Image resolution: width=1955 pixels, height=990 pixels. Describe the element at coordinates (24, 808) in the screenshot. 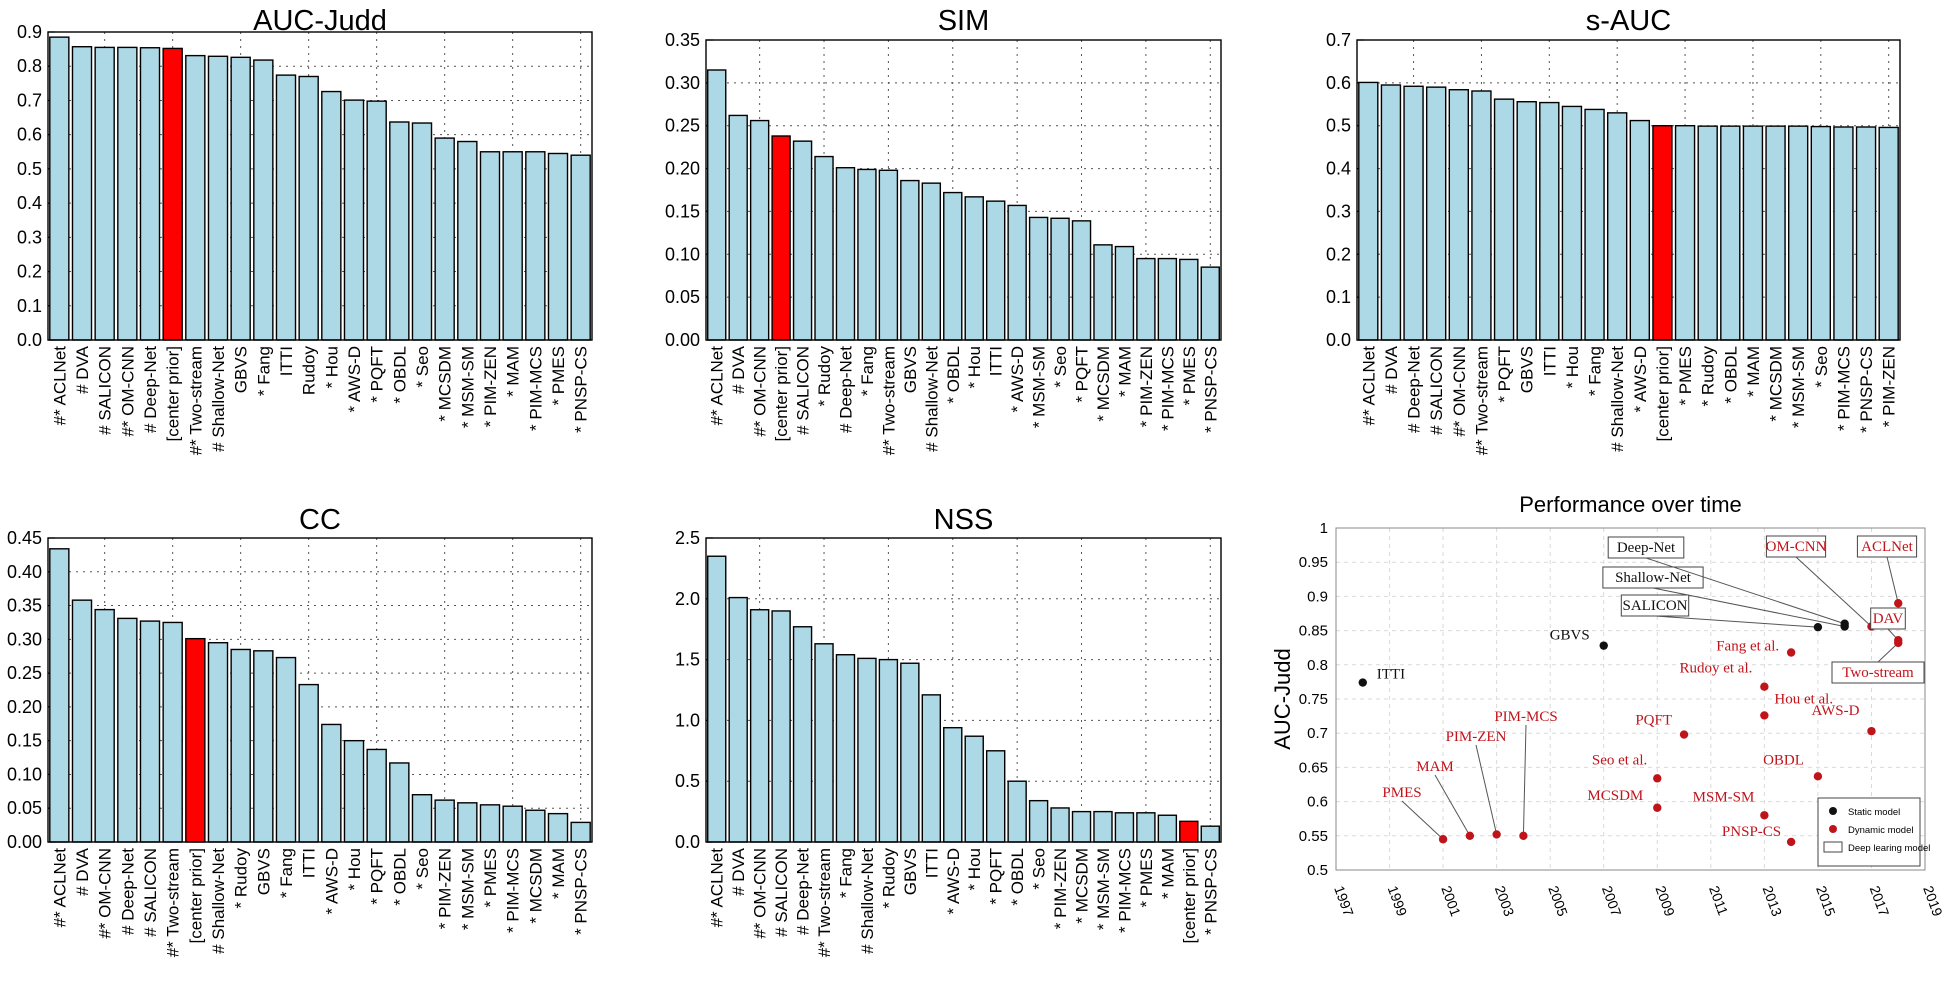

I see `y-tick-label: 0.05` at that location.